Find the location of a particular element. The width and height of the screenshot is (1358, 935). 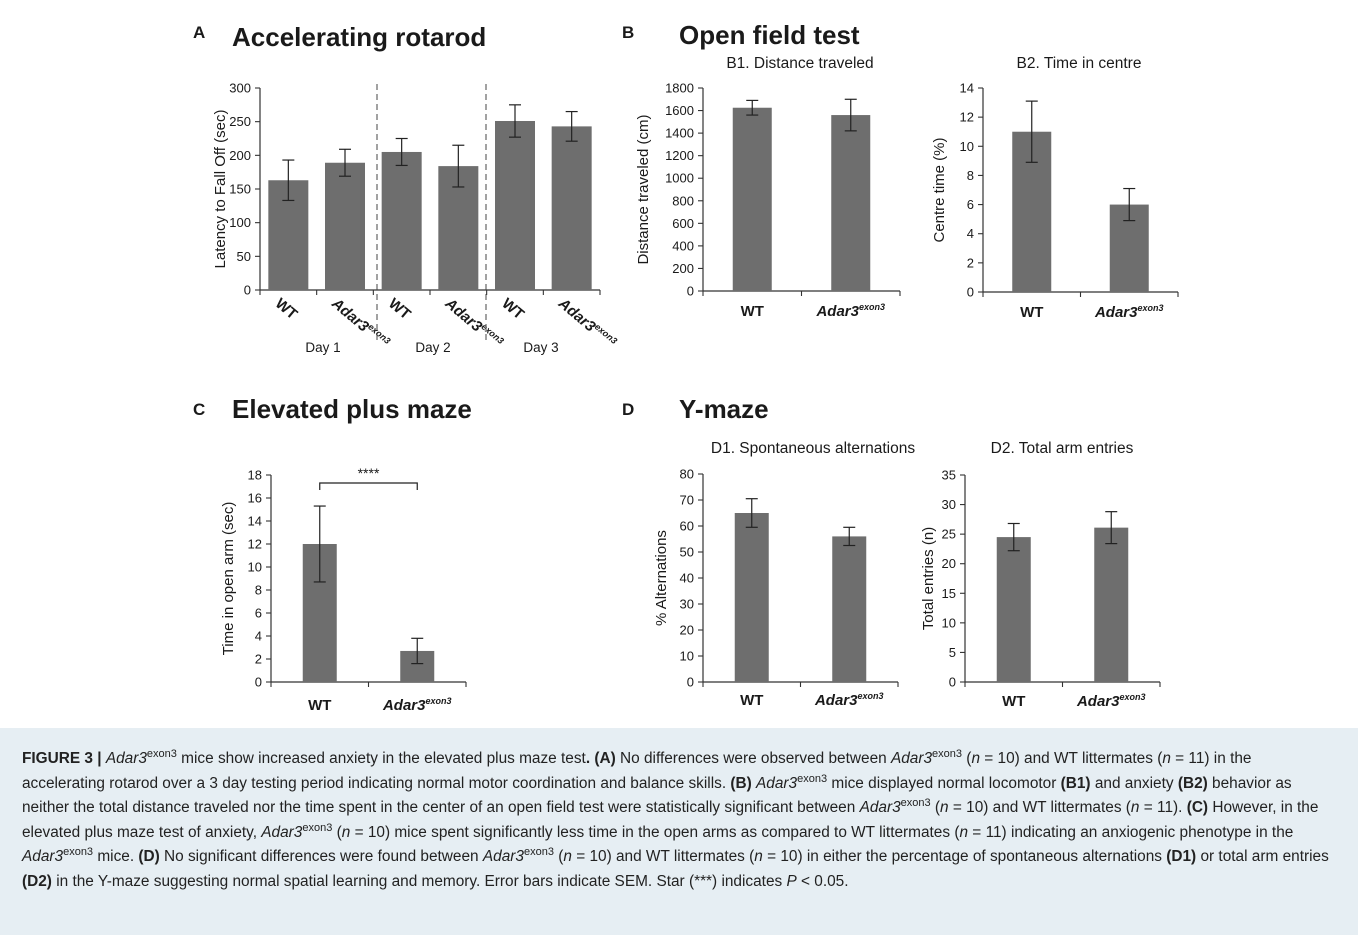

caption-n-d1: n is located at coordinates (567, 856).